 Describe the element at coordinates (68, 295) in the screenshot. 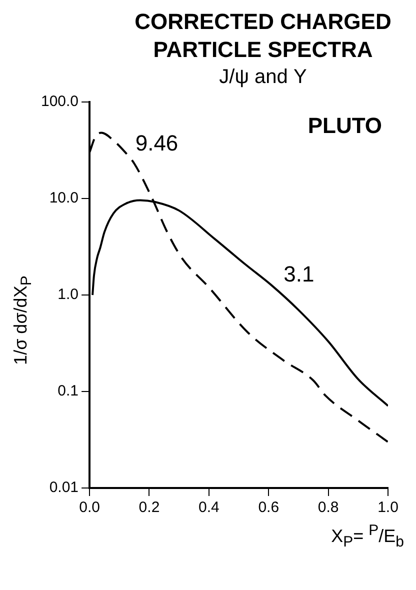

I see `y-tick-label: 1.0` at that location.